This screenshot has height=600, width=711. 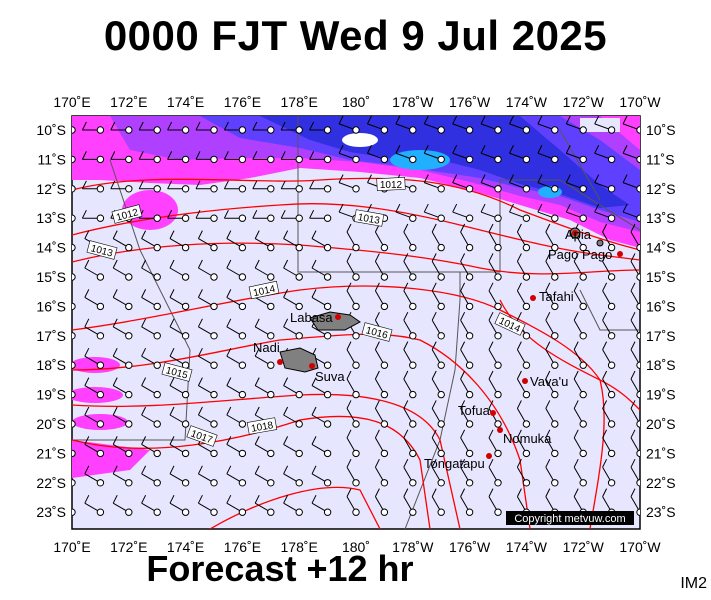 I want to click on latitude-label: 21˚S, so click(x=51, y=453).